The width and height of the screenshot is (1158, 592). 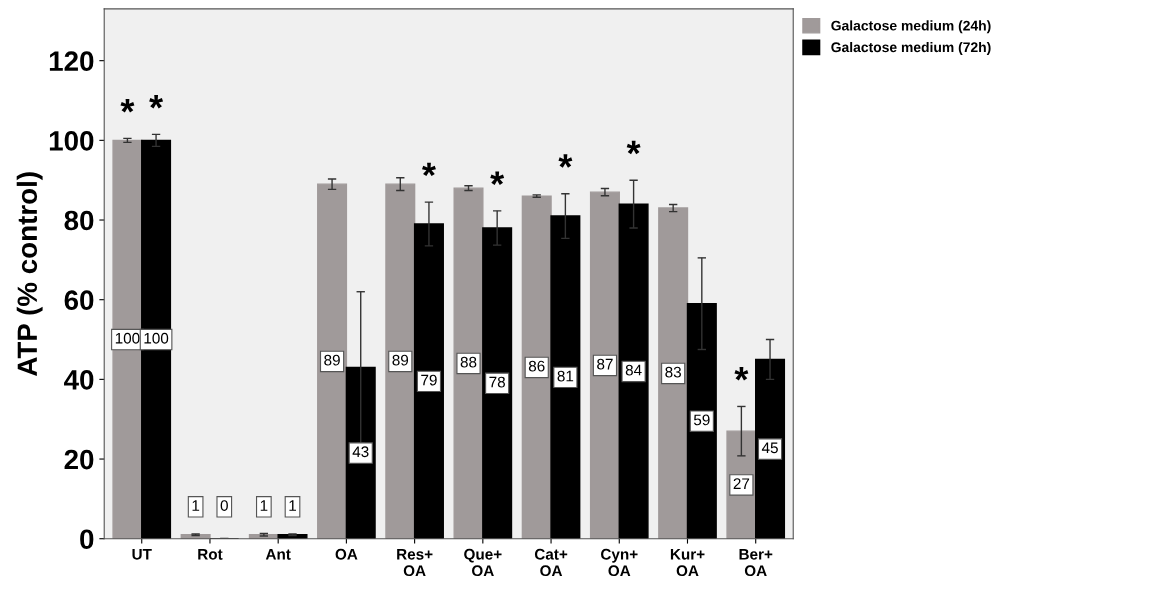 What do you see at coordinates (360, 452) in the screenshot?
I see `data-label: 43` at bounding box center [360, 452].